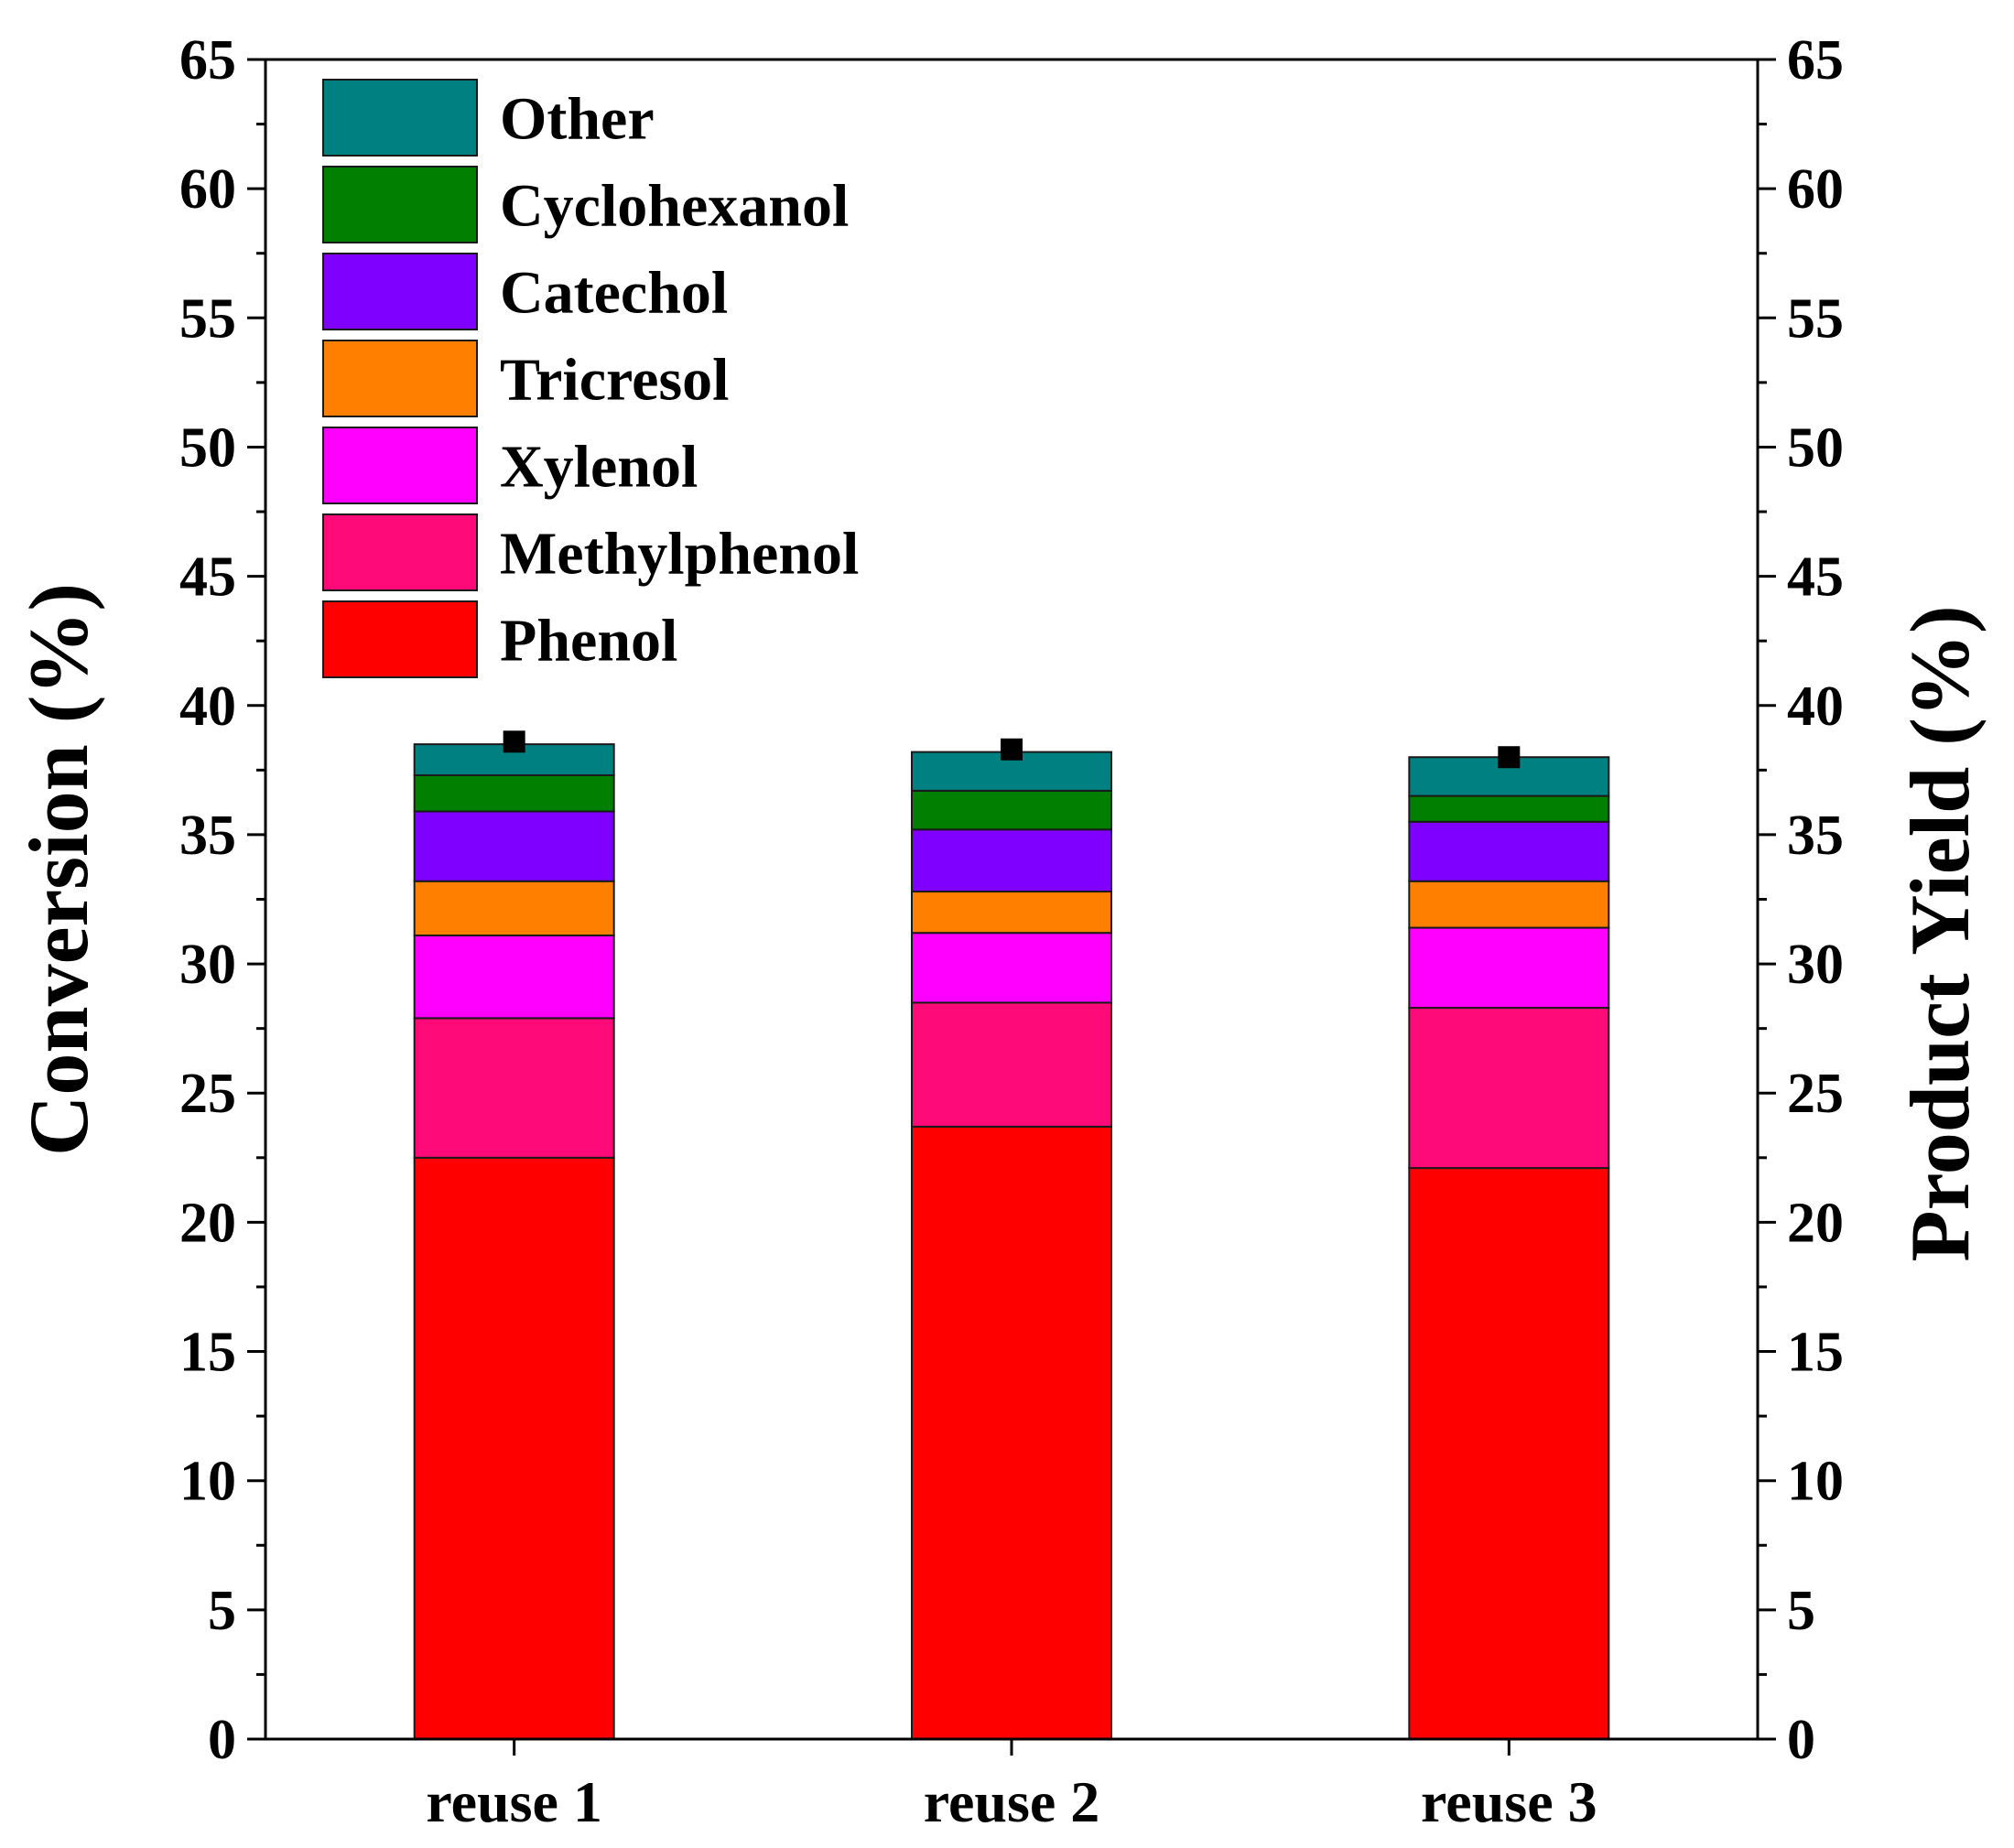 The height and width of the screenshot is (1848, 2014). I want to click on y-tick-label-left: 20, so click(207, 1223).